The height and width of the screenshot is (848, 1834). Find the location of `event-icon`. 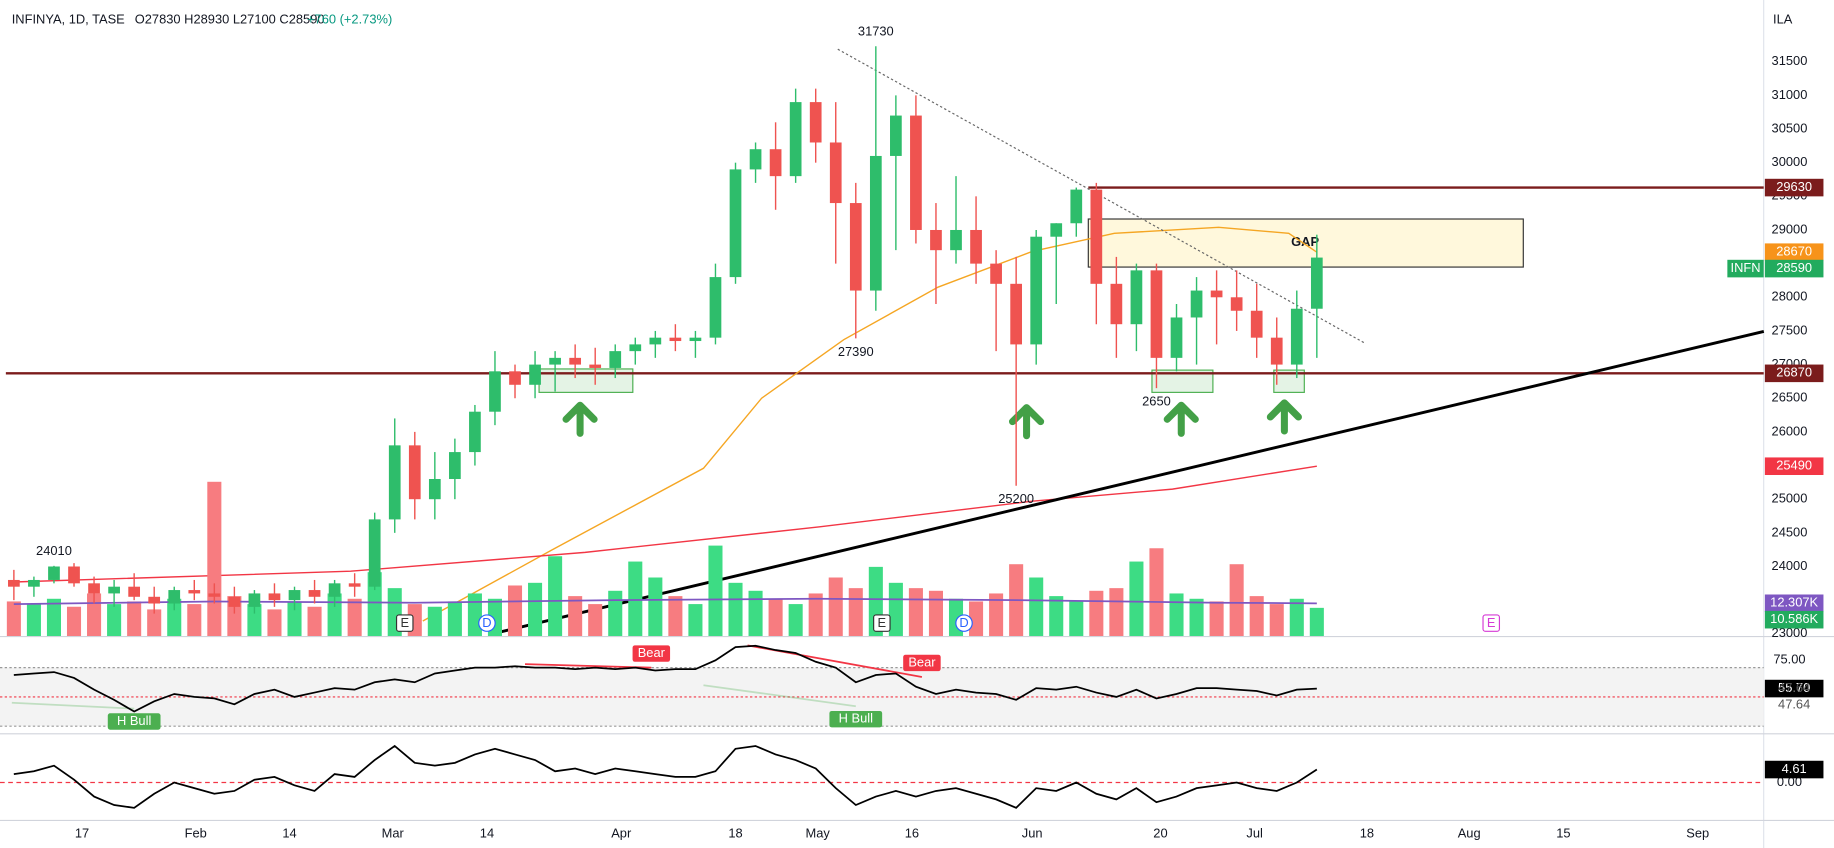

event-icon is located at coordinates (882, 623).